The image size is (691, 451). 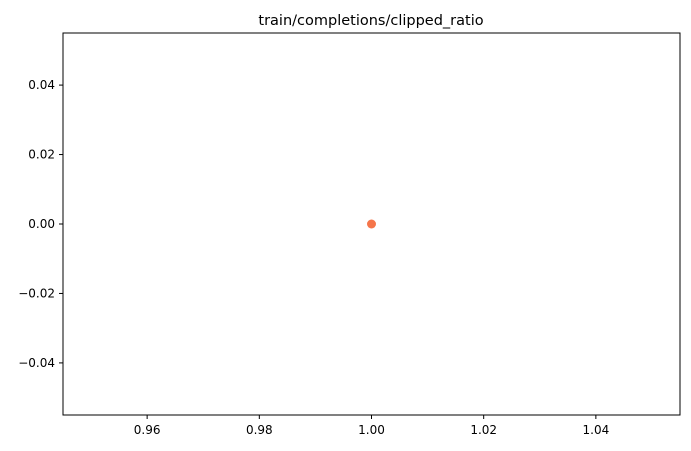 What do you see at coordinates (41, 85) in the screenshot?
I see `y-tick-label: 0.04` at bounding box center [41, 85].